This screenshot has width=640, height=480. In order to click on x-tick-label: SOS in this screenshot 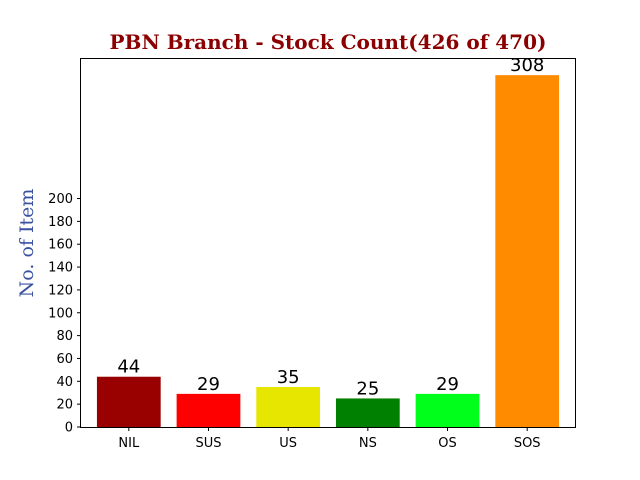, I will do `click(527, 443)`.